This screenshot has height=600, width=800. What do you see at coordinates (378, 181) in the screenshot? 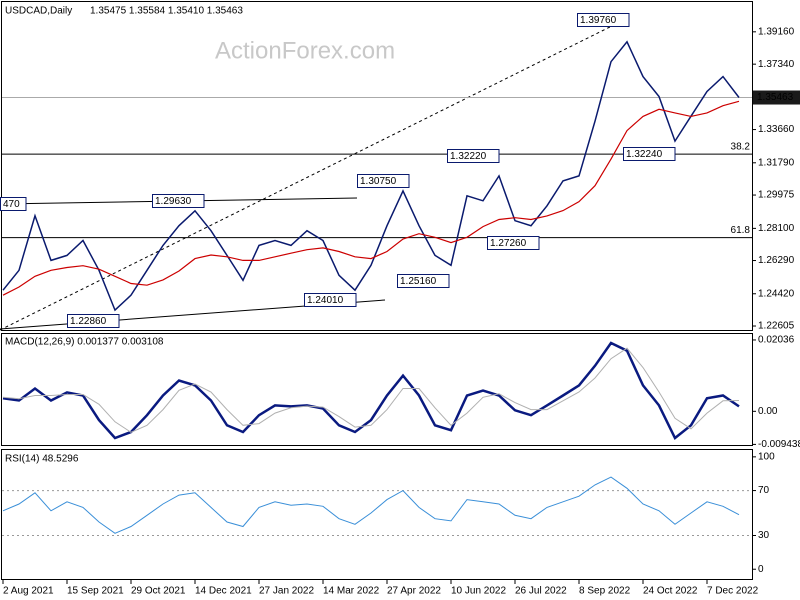
I see `annotation-label: 1.30750` at bounding box center [378, 181].